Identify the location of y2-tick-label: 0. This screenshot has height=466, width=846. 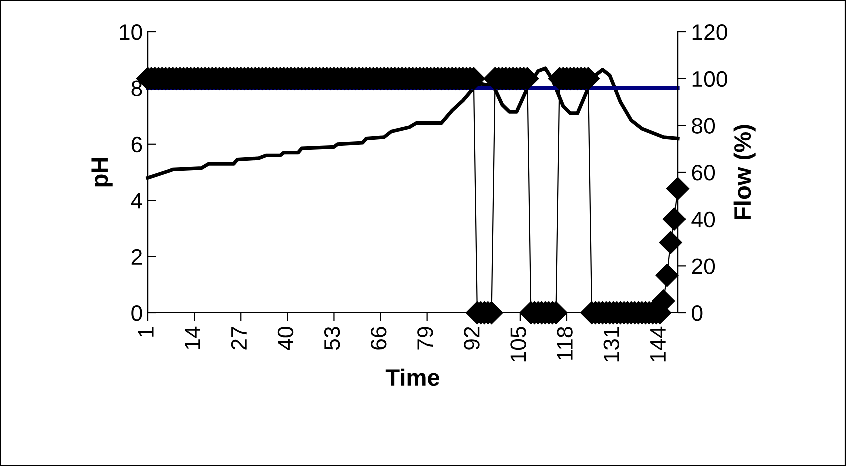
(697, 314).